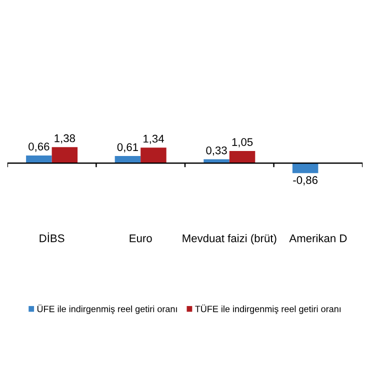 The width and height of the screenshot is (370, 380). I want to click on data-label: 1,05, so click(242, 143).